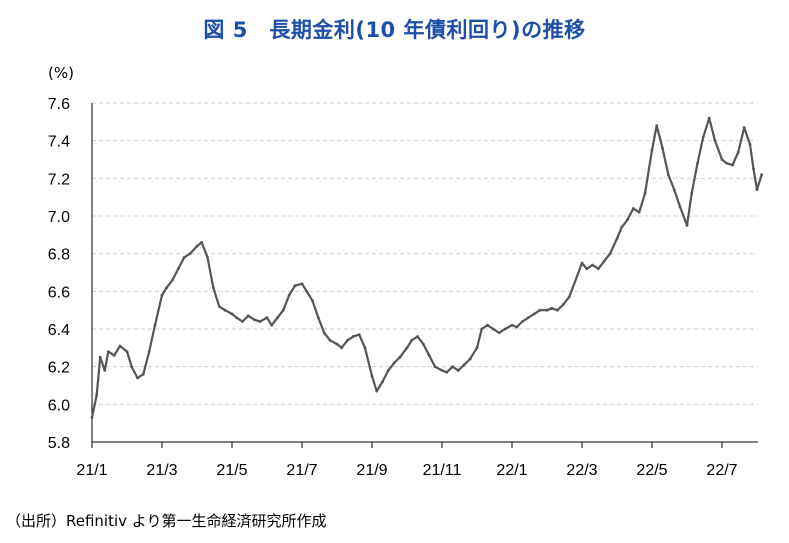  What do you see at coordinates (371, 470) in the screenshot?
I see `x-tick-label: 21/9` at bounding box center [371, 470].